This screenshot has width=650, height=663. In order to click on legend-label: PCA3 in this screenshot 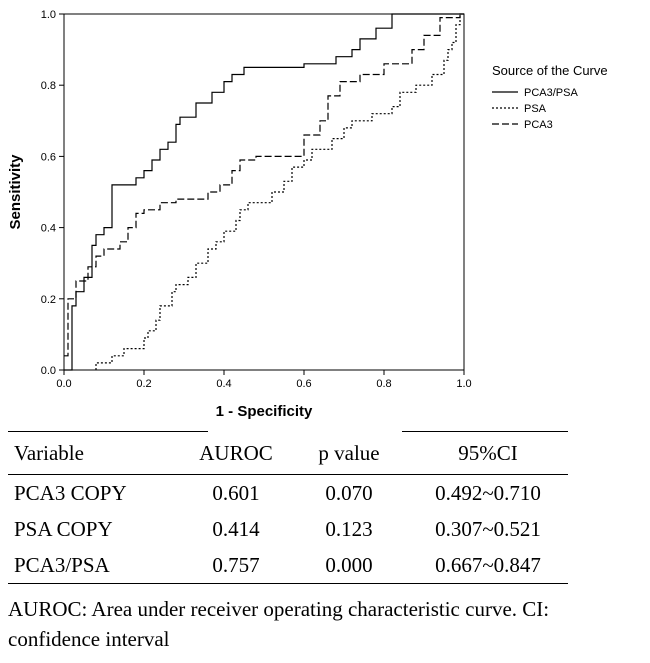, I will do `click(538, 125)`.